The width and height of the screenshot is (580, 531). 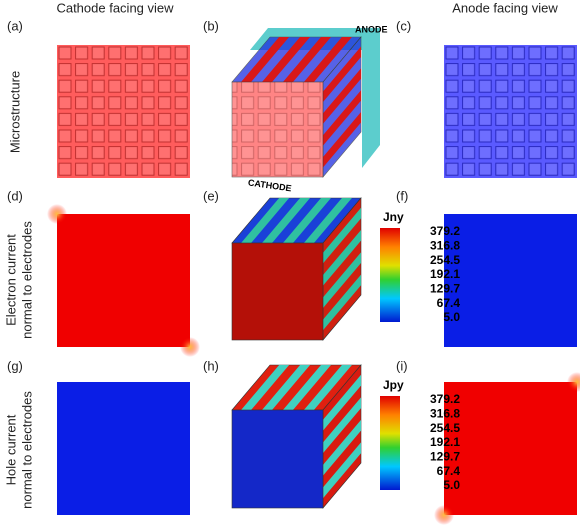 What do you see at coordinates (269, 185) in the screenshot?
I see `cathode-label: CATHODE` at bounding box center [269, 185].